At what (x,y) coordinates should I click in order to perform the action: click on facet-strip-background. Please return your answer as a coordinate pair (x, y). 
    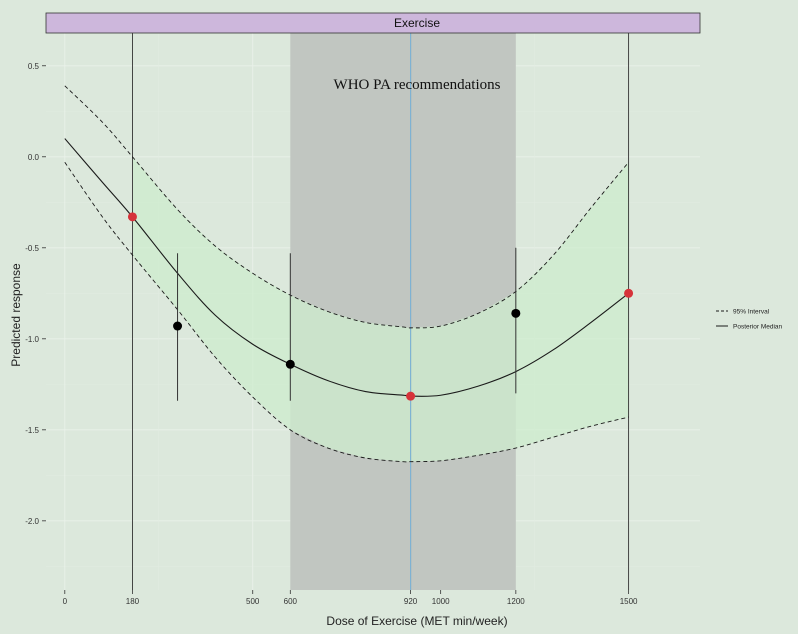
    Looking at the image, I should click on (373, 23).